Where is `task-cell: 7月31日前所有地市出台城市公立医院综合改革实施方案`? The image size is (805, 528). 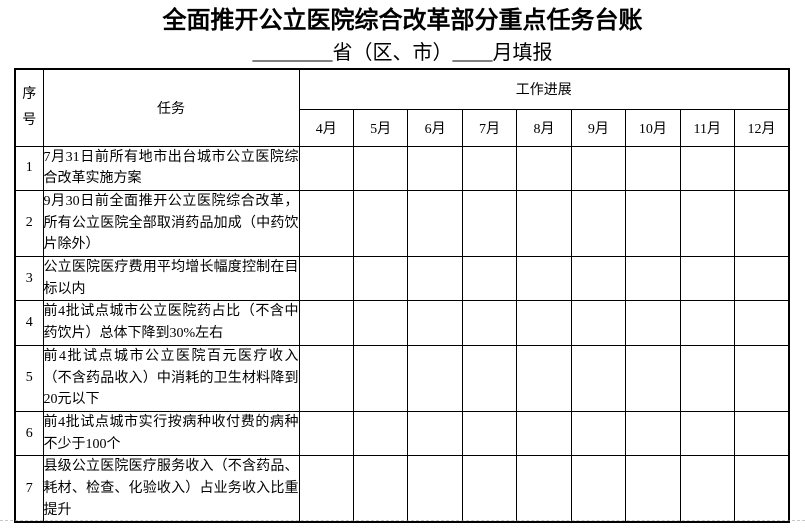
task-cell: 7月31日前所有地市出台城市公立医院综合改革实施方案 is located at coordinates (171, 168).